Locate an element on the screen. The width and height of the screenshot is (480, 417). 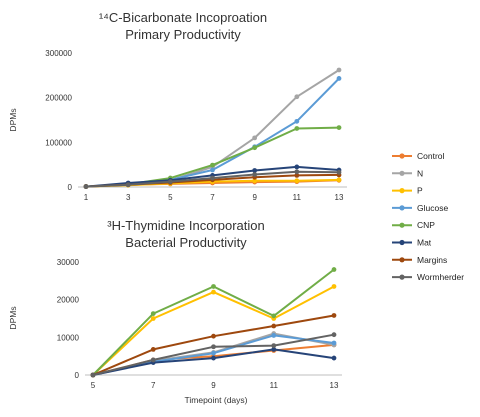
bottom-series-line-p is located at coordinates (213, 330).